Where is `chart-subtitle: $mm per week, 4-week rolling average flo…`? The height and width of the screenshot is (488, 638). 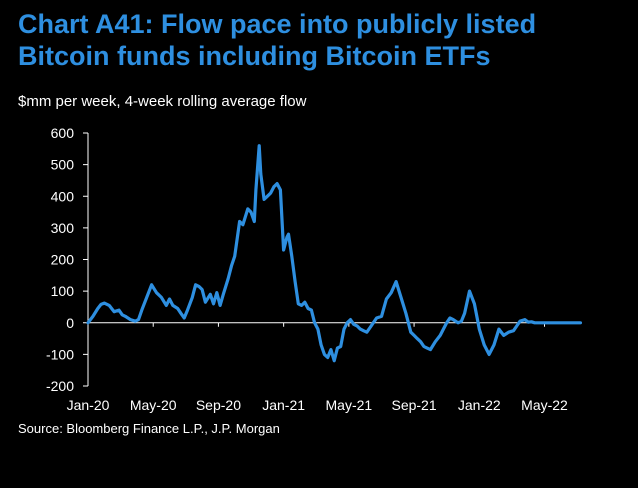 chart-subtitle: $mm per week, 4-week rolling average flo… is located at coordinates (162, 101).